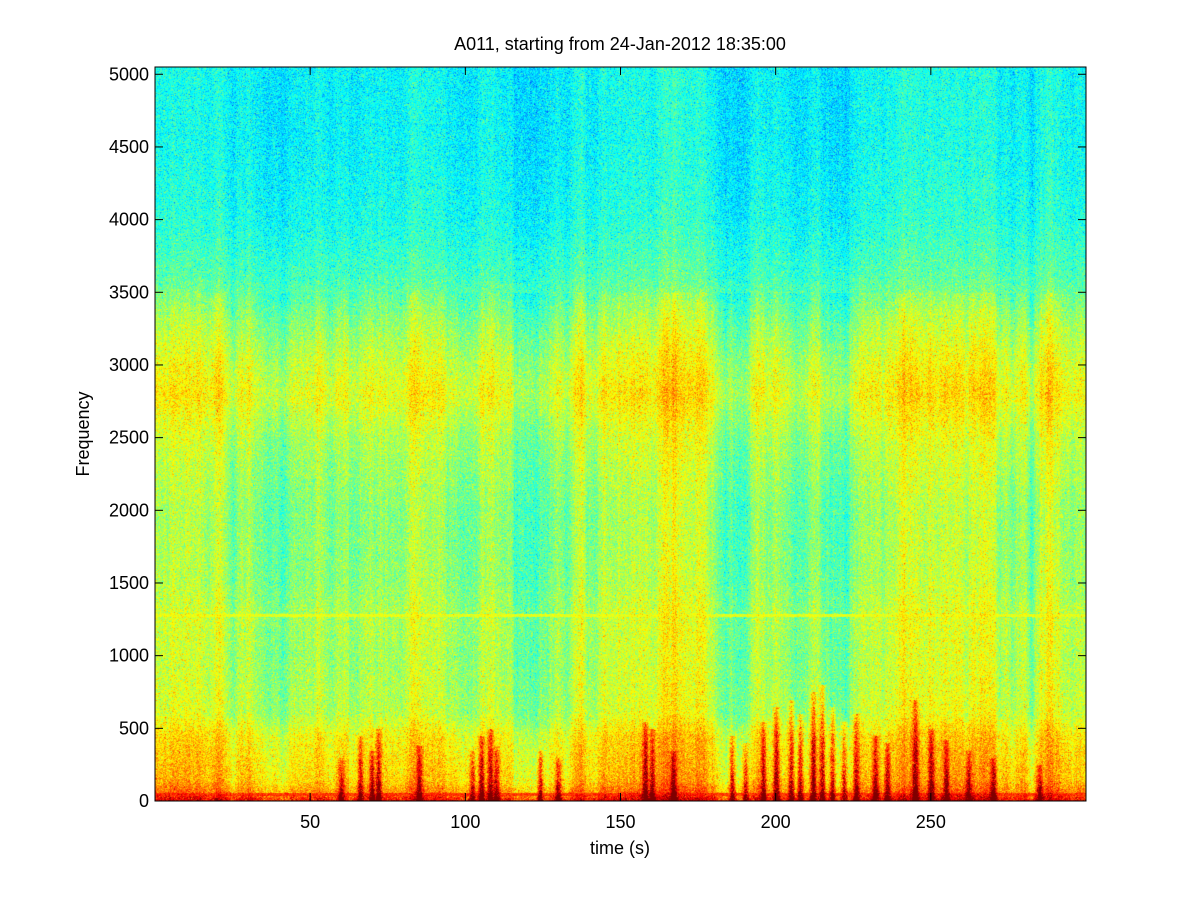 The width and height of the screenshot is (1200, 900). What do you see at coordinates (310, 822) in the screenshot?
I see `x-tick-label: 50` at bounding box center [310, 822].